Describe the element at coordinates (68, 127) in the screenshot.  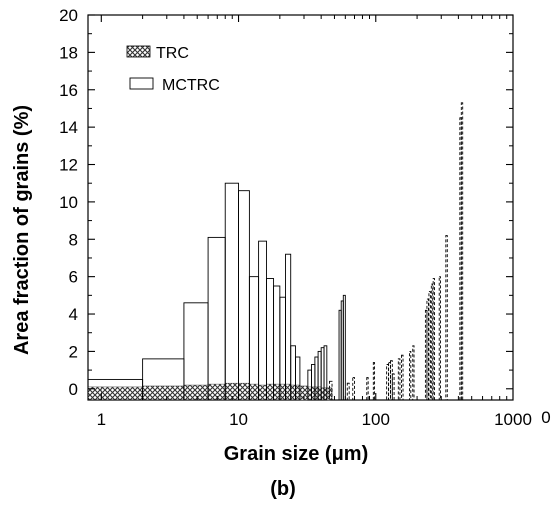
I see `y-tick-label: 14` at that location.